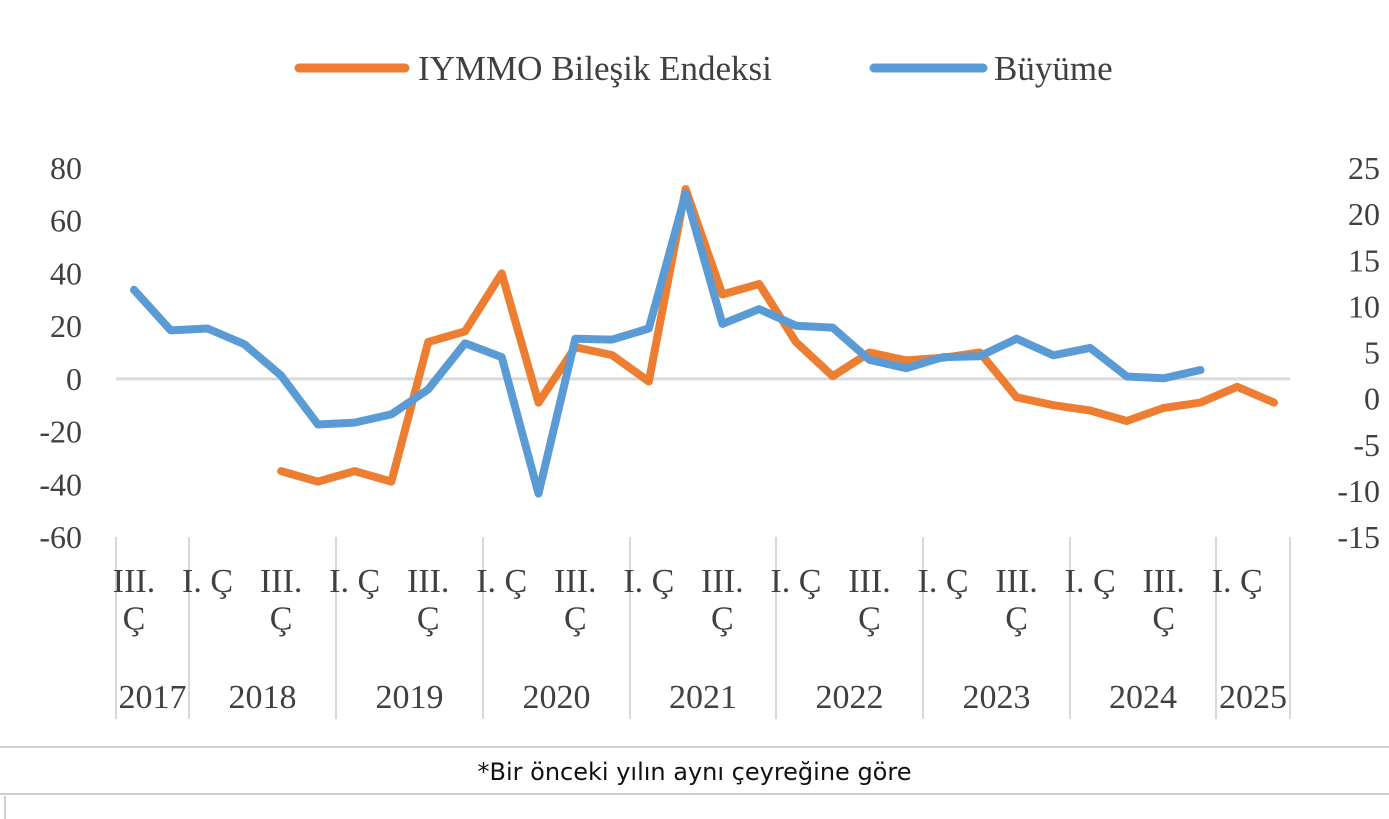 This screenshot has height=819, width=1389. What do you see at coordinates (263, 697) in the screenshot?
I see `year-label: 2018` at bounding box center [263, 697].